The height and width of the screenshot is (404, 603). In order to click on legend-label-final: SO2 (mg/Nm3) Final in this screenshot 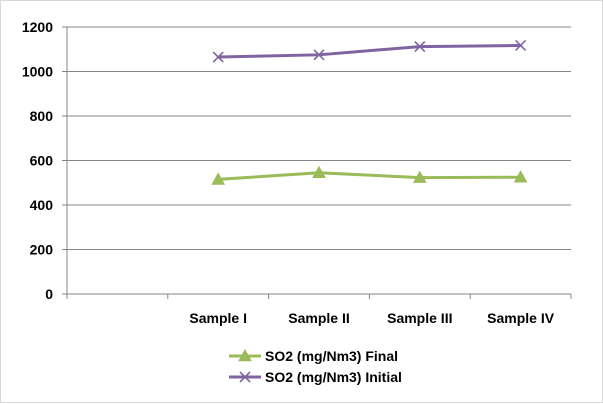, I will do `click(331, 356)`.